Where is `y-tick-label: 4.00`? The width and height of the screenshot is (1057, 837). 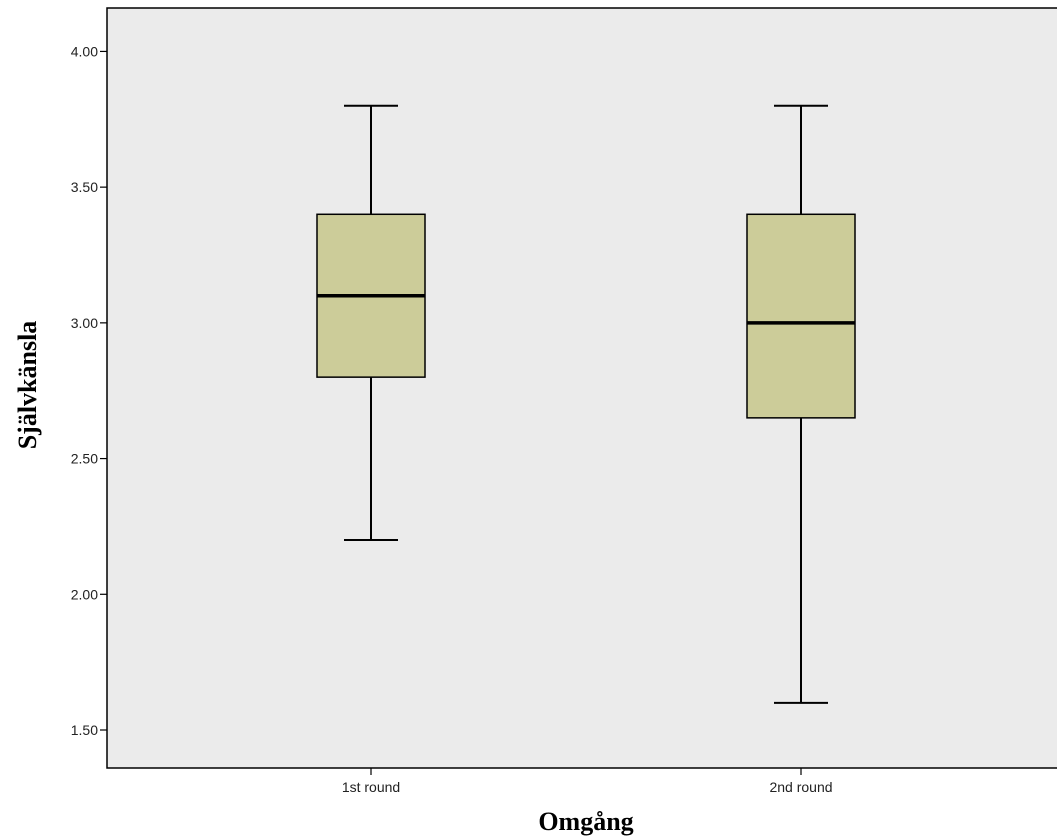 y-tick-label: 4.00 is located at coordinates (84, 51).